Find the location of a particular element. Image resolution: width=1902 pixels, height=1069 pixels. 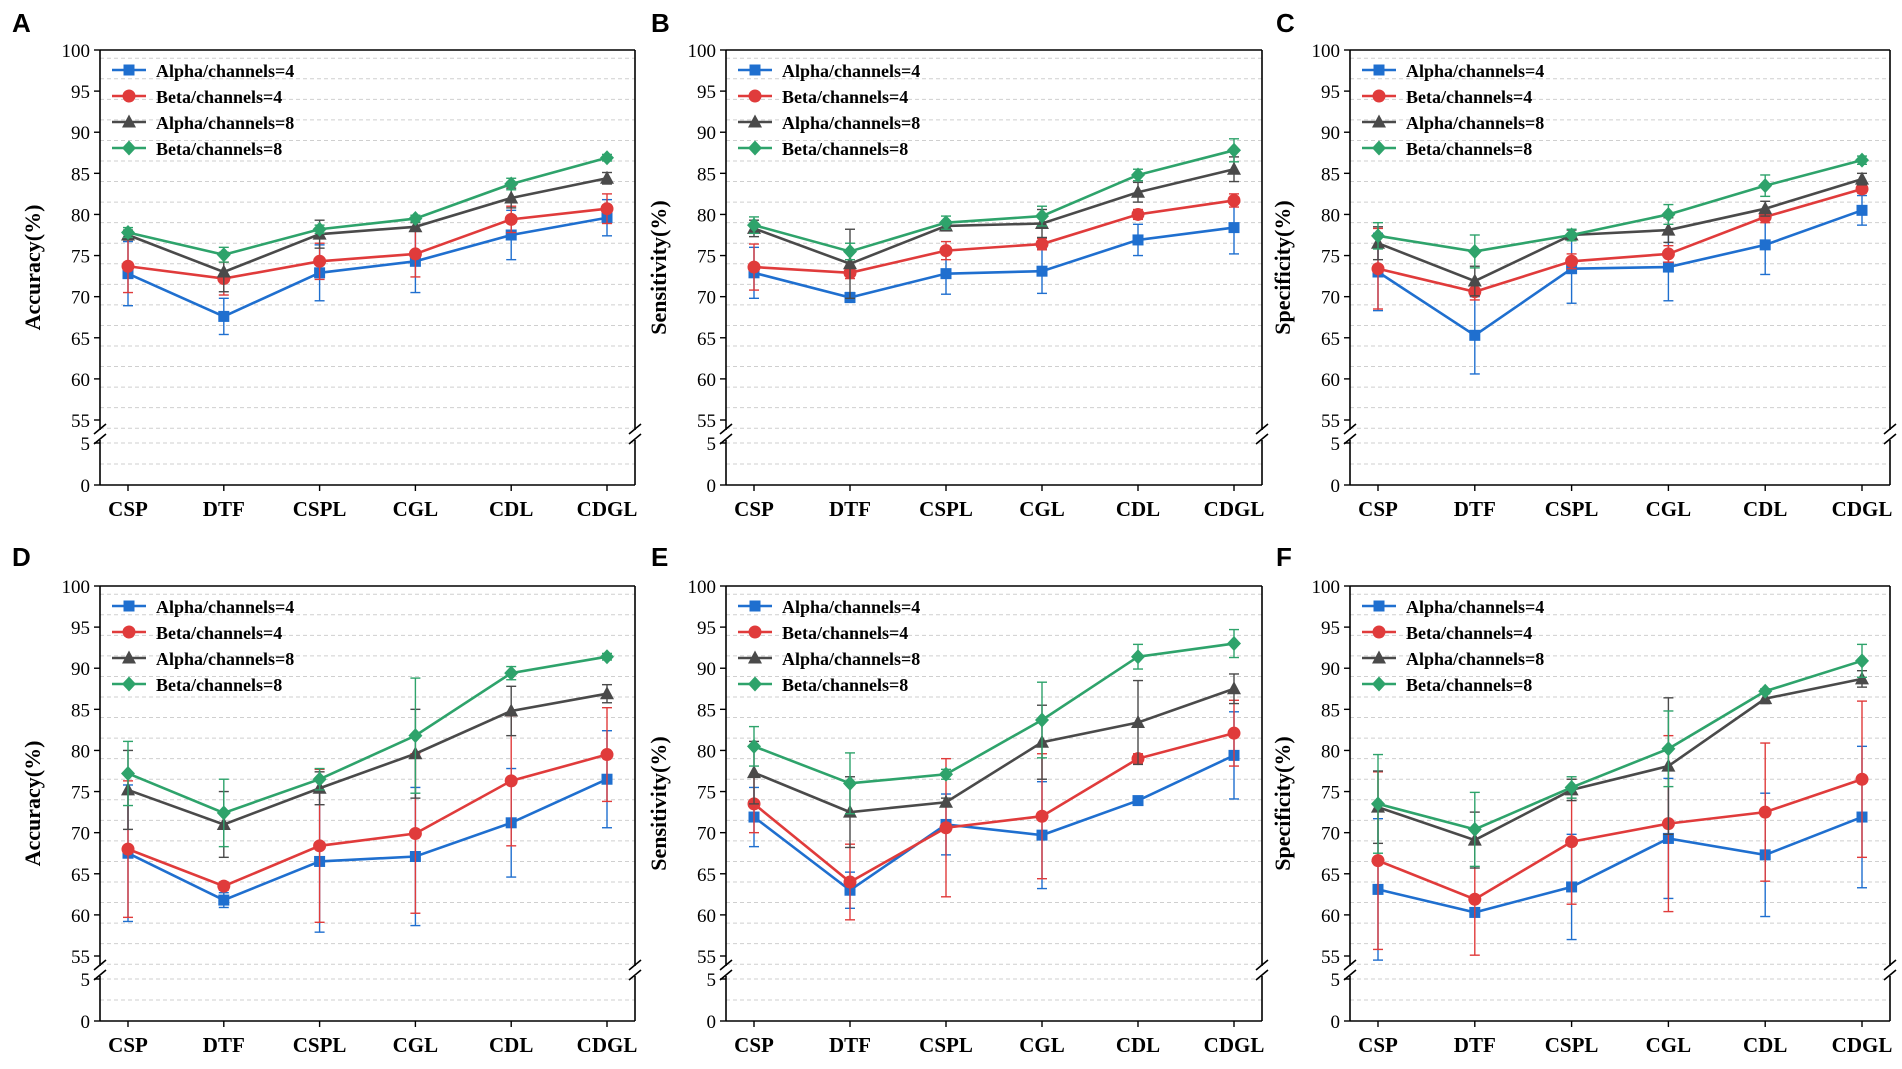

x-tick-label: CSP is located at coordinates (1378, 1045).